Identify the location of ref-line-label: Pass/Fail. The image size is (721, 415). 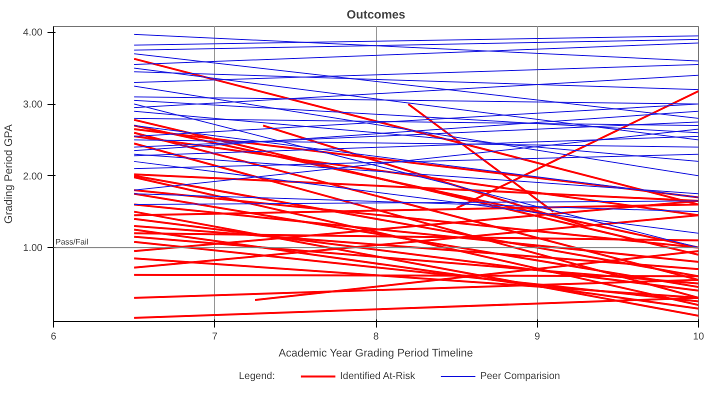
(72, 242).